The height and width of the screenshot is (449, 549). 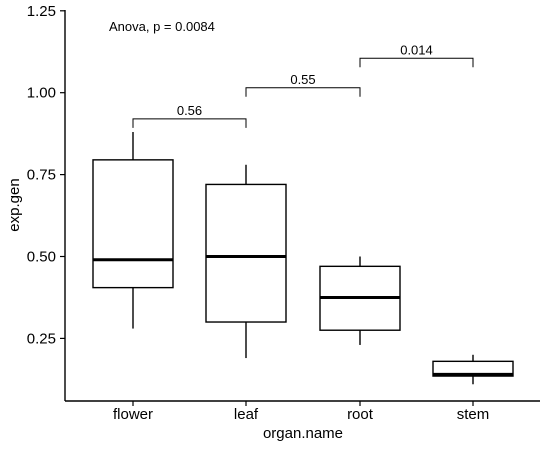 What do you see at coordinates (189, 110) in the screenshot?
I see `p-value-label: 0.56` at bounding box center [189, 110].